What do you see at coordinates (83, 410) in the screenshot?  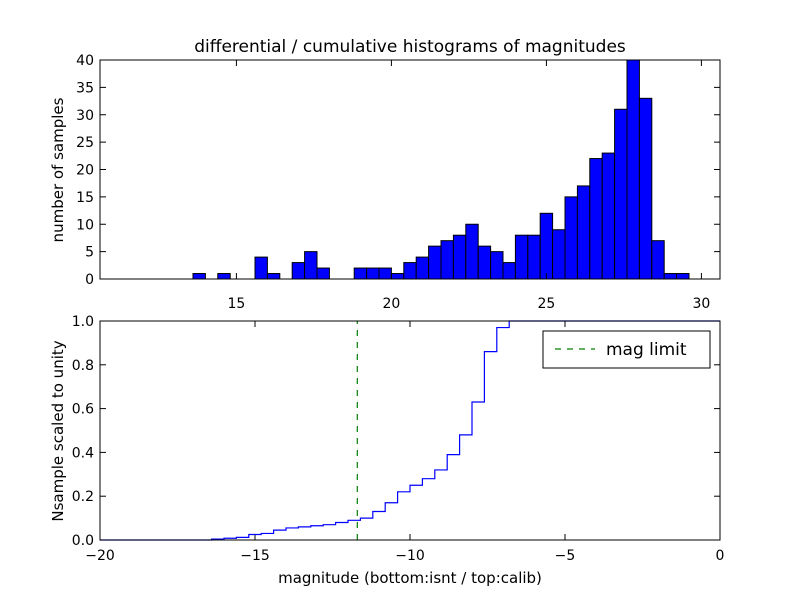 I see `bottom-y-tick-label: 0.6` at bounding box center [83, 410].